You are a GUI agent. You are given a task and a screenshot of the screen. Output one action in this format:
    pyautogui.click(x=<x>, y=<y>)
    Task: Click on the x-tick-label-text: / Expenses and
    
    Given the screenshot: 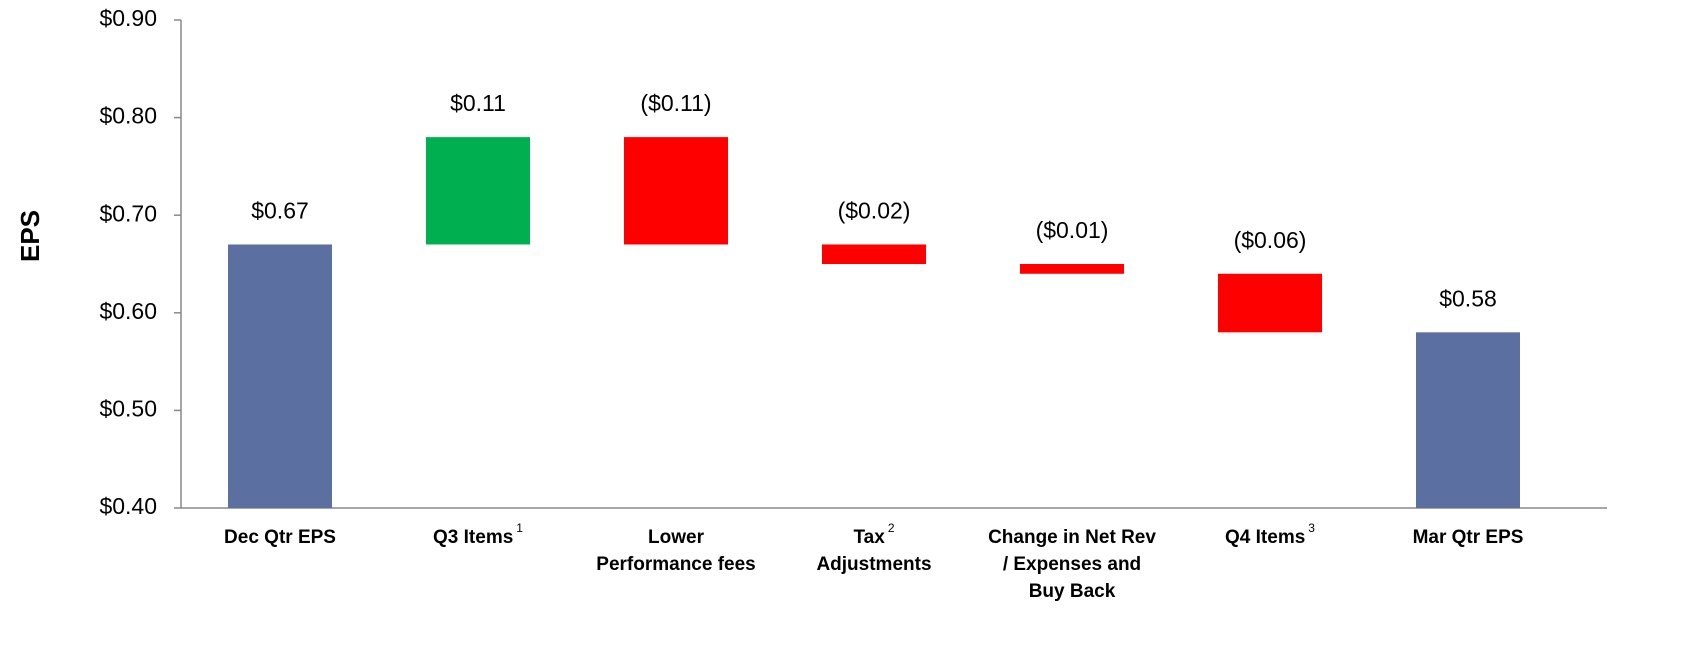 What is the action you would take?
    pyautogui.click(x=1072, y=564)
    